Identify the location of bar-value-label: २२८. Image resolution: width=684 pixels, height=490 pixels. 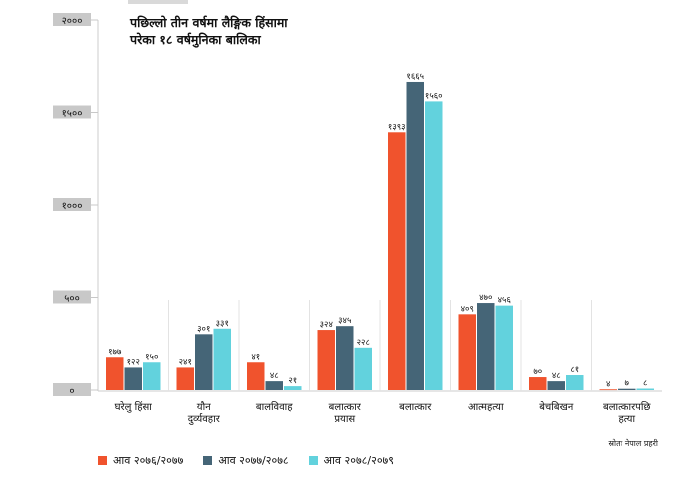
(363, 343).